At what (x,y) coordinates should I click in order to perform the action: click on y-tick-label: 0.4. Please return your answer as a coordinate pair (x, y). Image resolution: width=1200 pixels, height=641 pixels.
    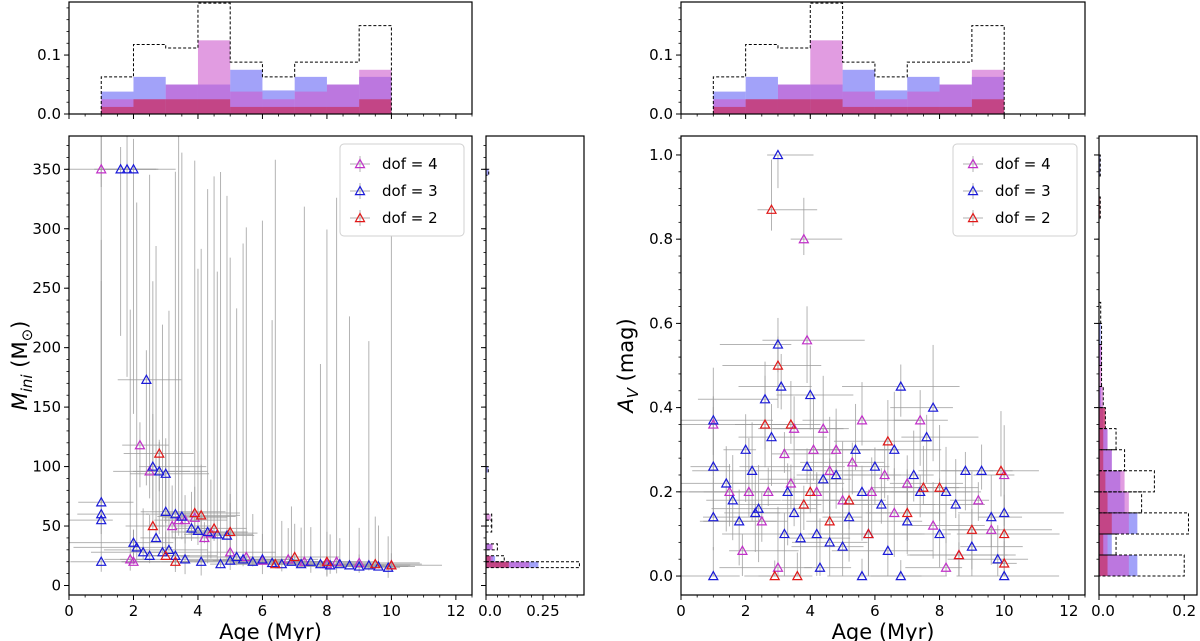
    Looking at the image, I should click on (661, 408).